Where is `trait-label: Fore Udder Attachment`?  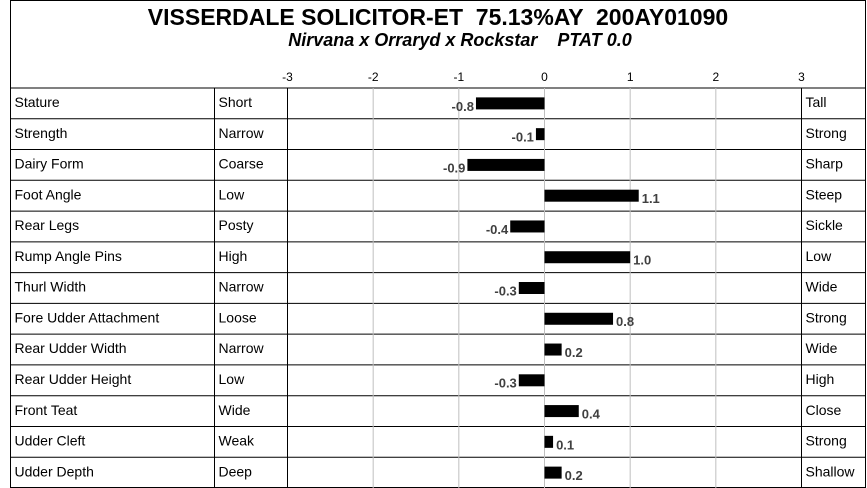
trait-label: Fore Udder Attachment is located at coordinates (87, 317).